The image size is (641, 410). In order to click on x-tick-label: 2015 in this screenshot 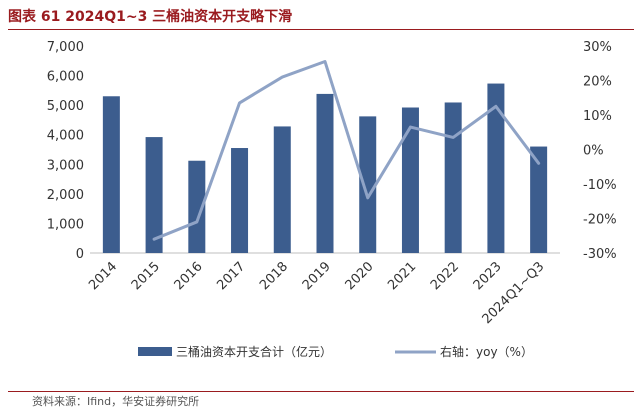, I will do `click(146, 276)`.